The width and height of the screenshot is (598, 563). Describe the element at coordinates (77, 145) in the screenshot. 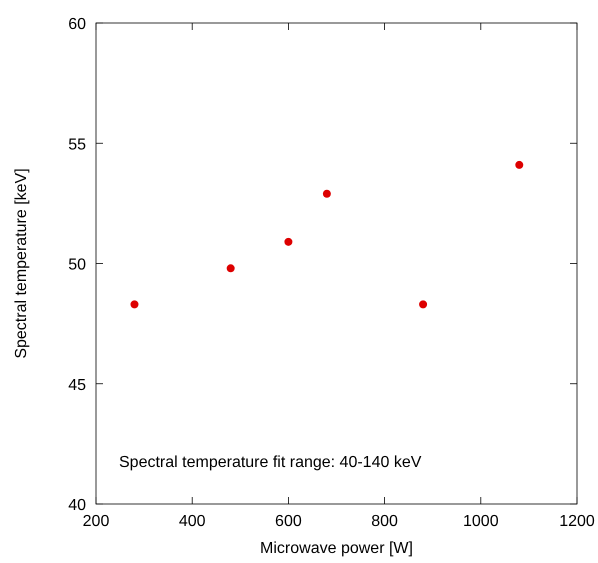

I see `y-tick-label: 55` at that location.